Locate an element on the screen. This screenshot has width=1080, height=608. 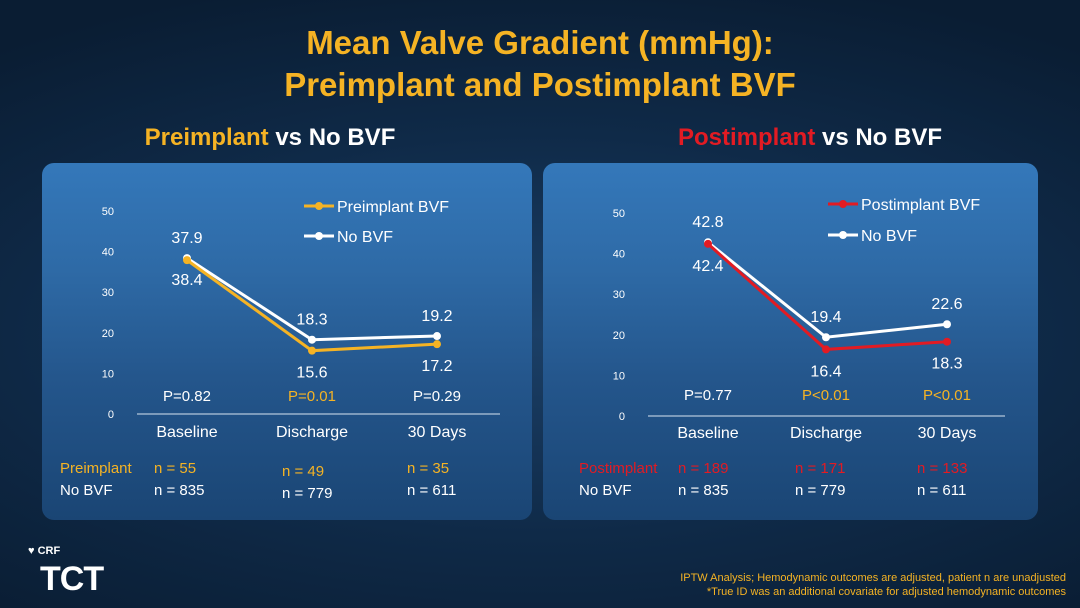
p-value-1: P<0.01 is located at coordinates (826, 395).